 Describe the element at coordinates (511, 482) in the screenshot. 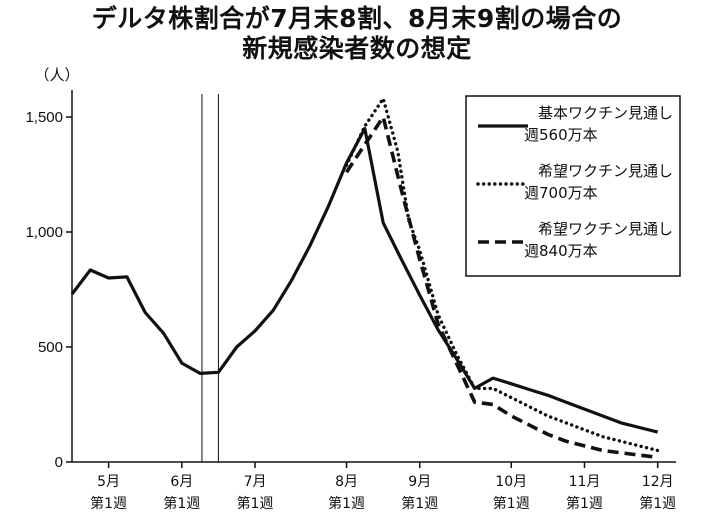

I see `x-tick-label-month: 10月` at that location.